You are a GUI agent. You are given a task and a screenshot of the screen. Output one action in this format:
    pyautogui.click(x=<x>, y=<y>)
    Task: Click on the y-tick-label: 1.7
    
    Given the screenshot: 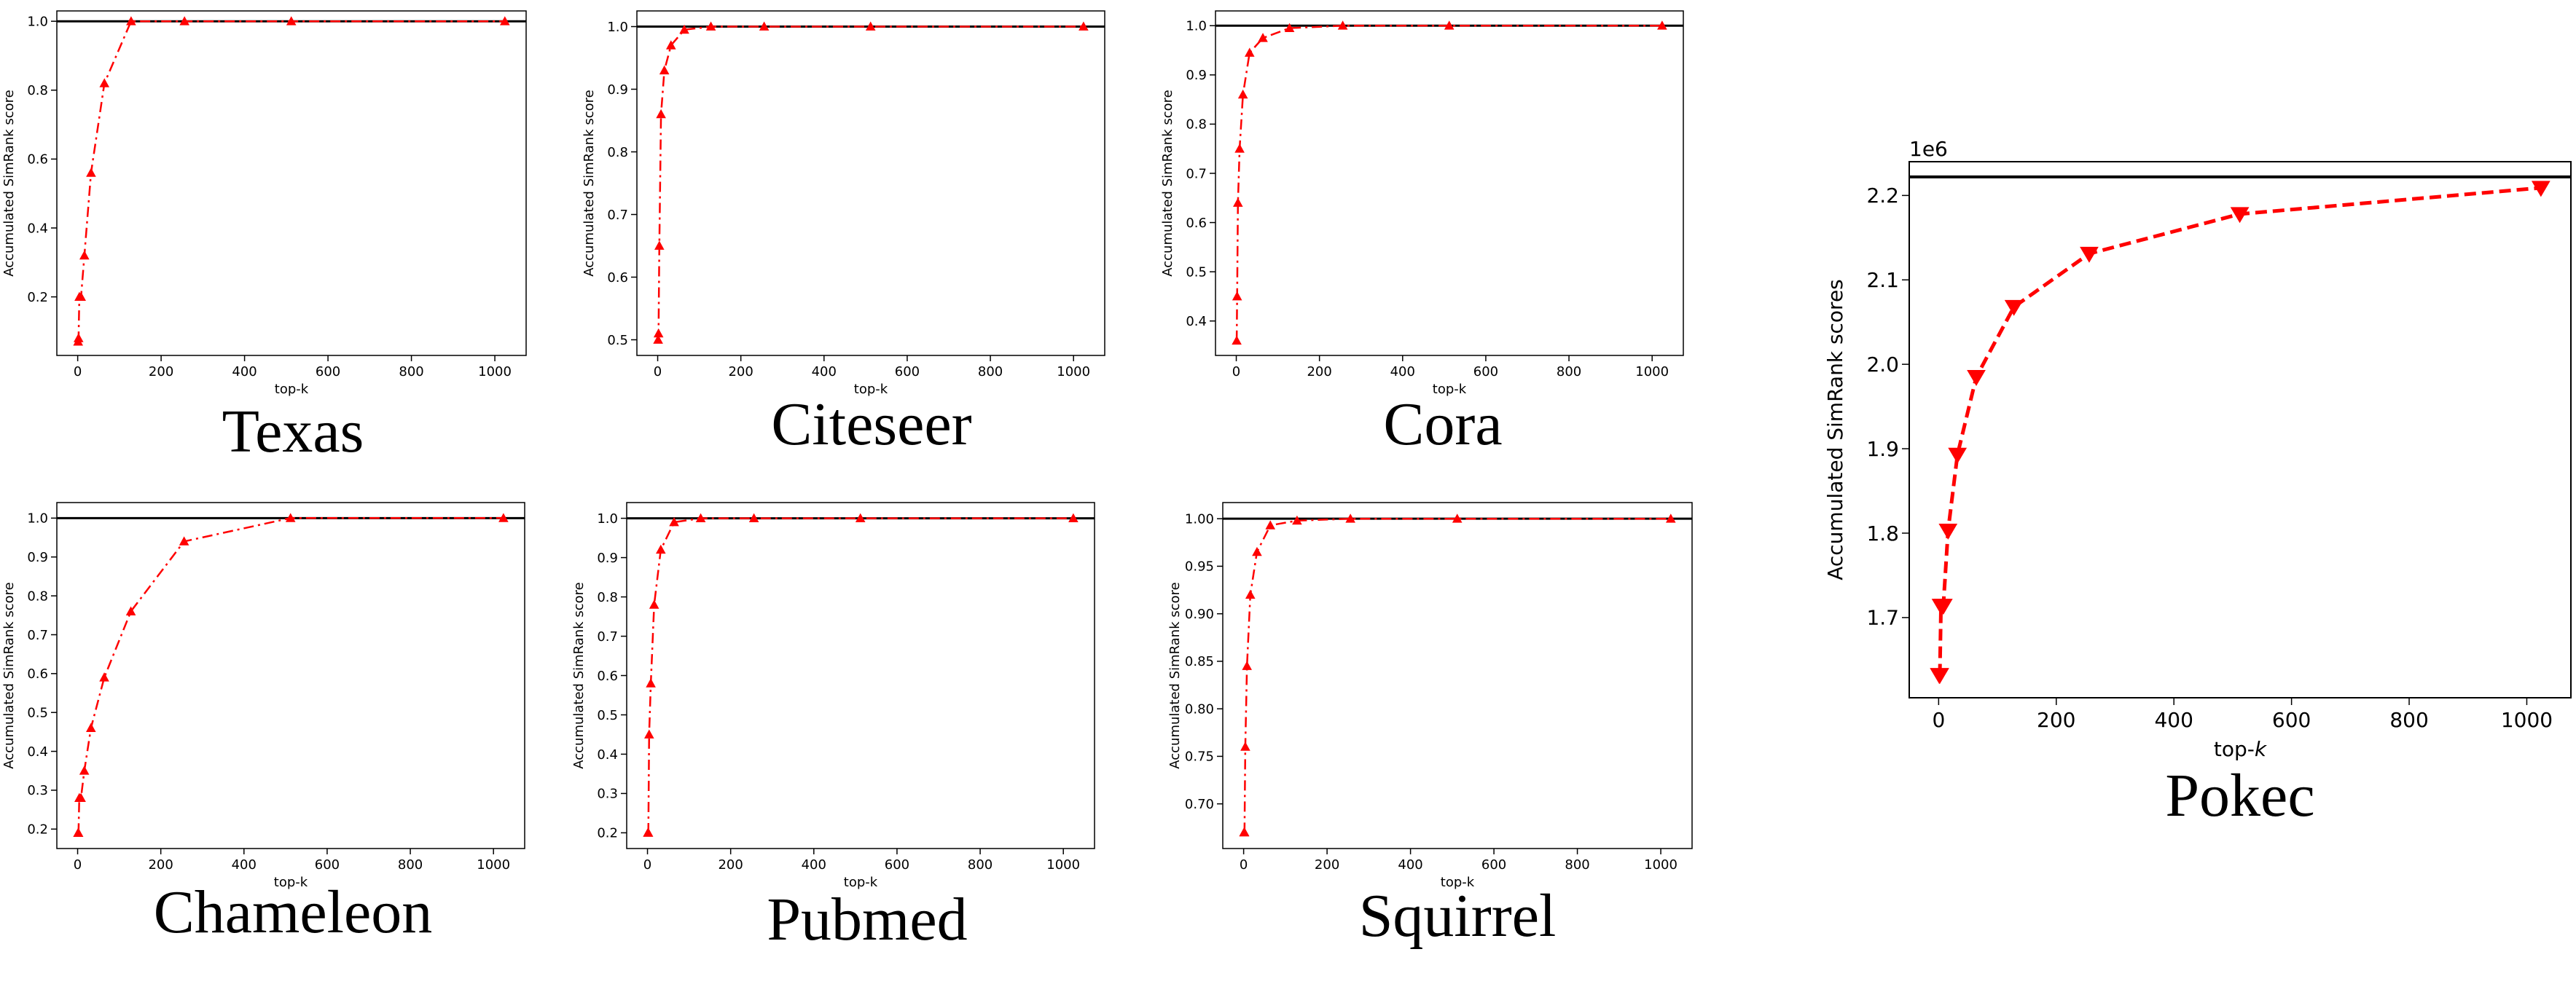 What is the action you would take?
    pyautogui.click(x=1882, y=618)
    